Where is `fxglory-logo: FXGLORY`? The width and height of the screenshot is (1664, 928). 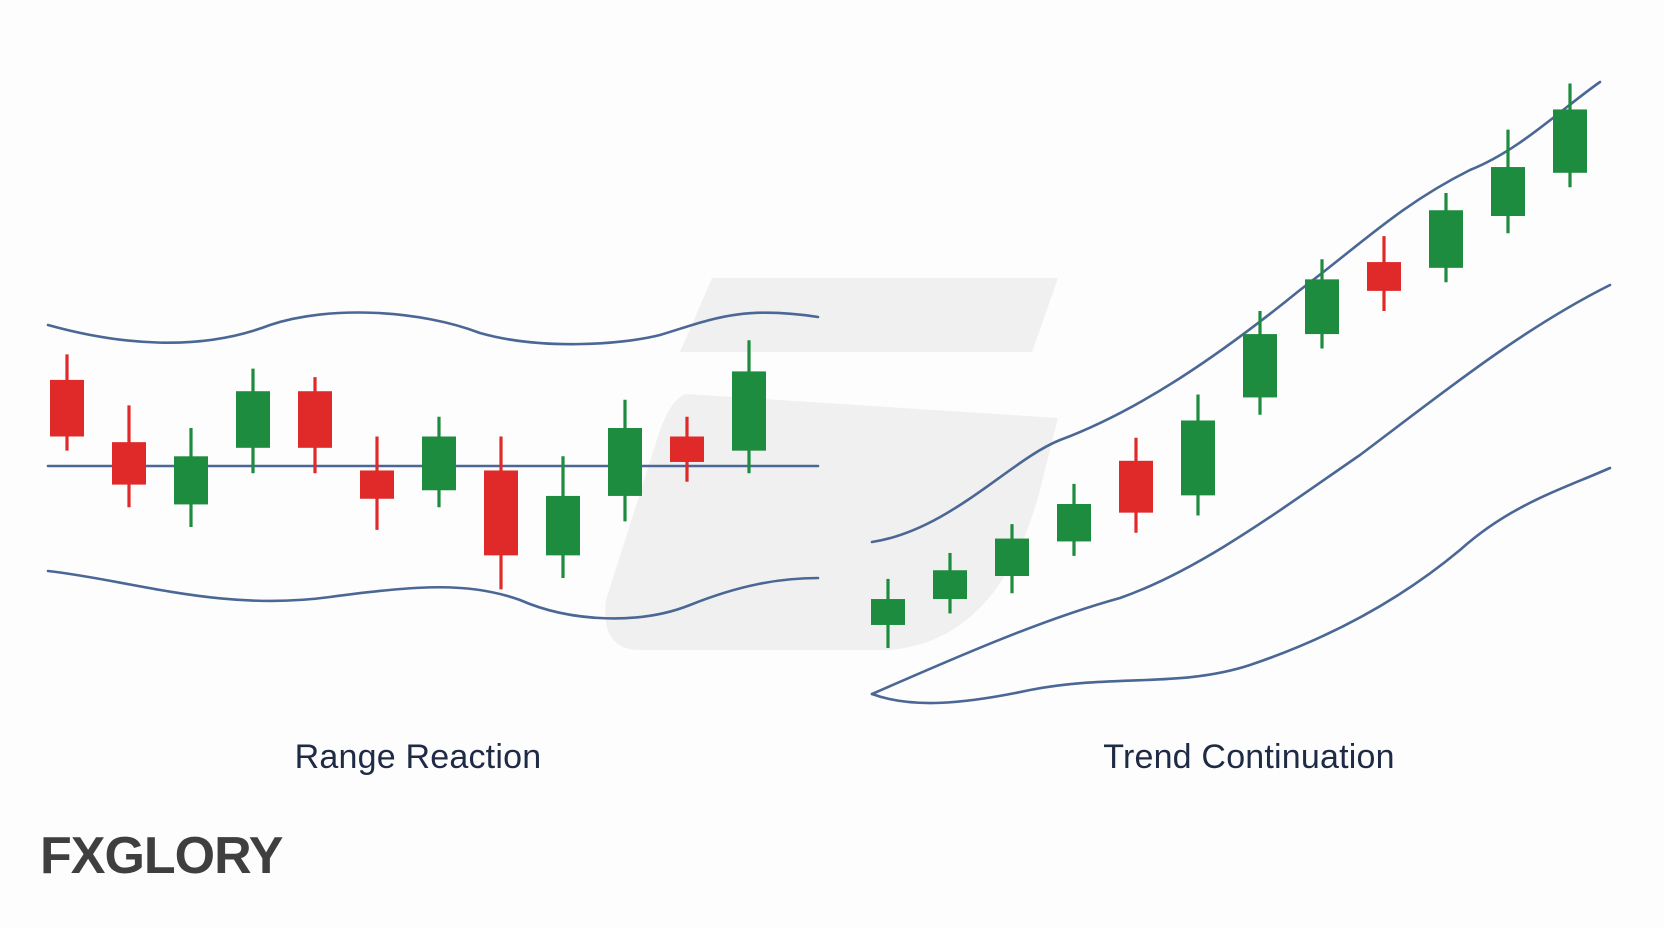 fxglory-logo: FXGLORY is located at coordinates (161, 856).